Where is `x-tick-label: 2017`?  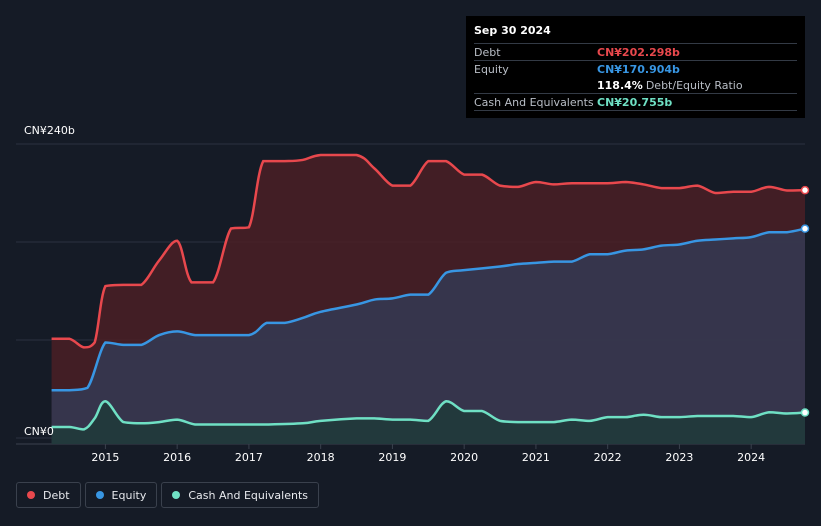
x-tick-label: 2017 is located at coordinates (249, 457).